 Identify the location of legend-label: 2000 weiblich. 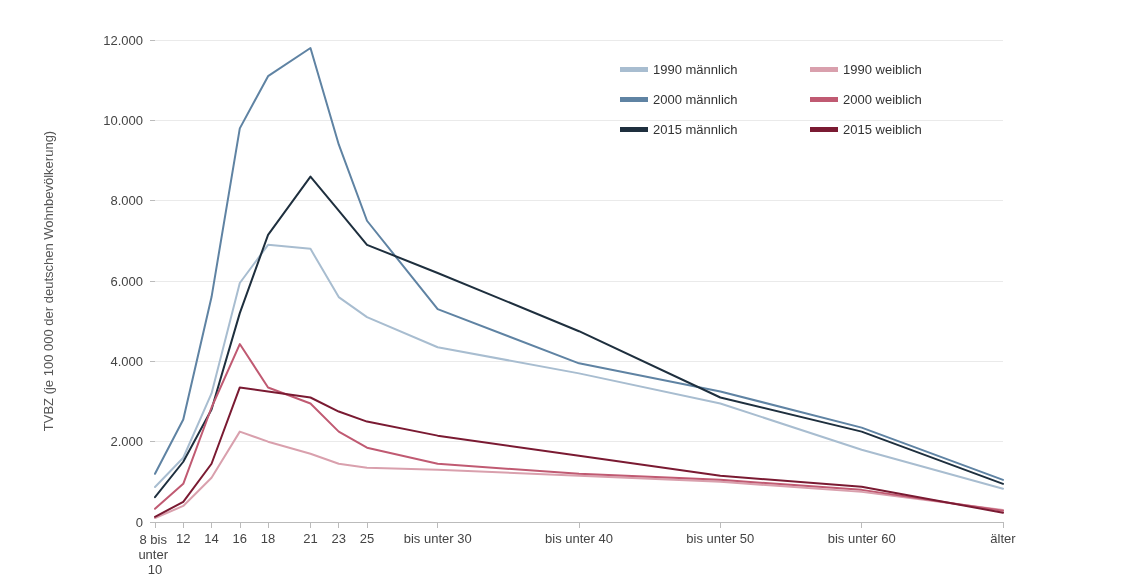
(882, 99).